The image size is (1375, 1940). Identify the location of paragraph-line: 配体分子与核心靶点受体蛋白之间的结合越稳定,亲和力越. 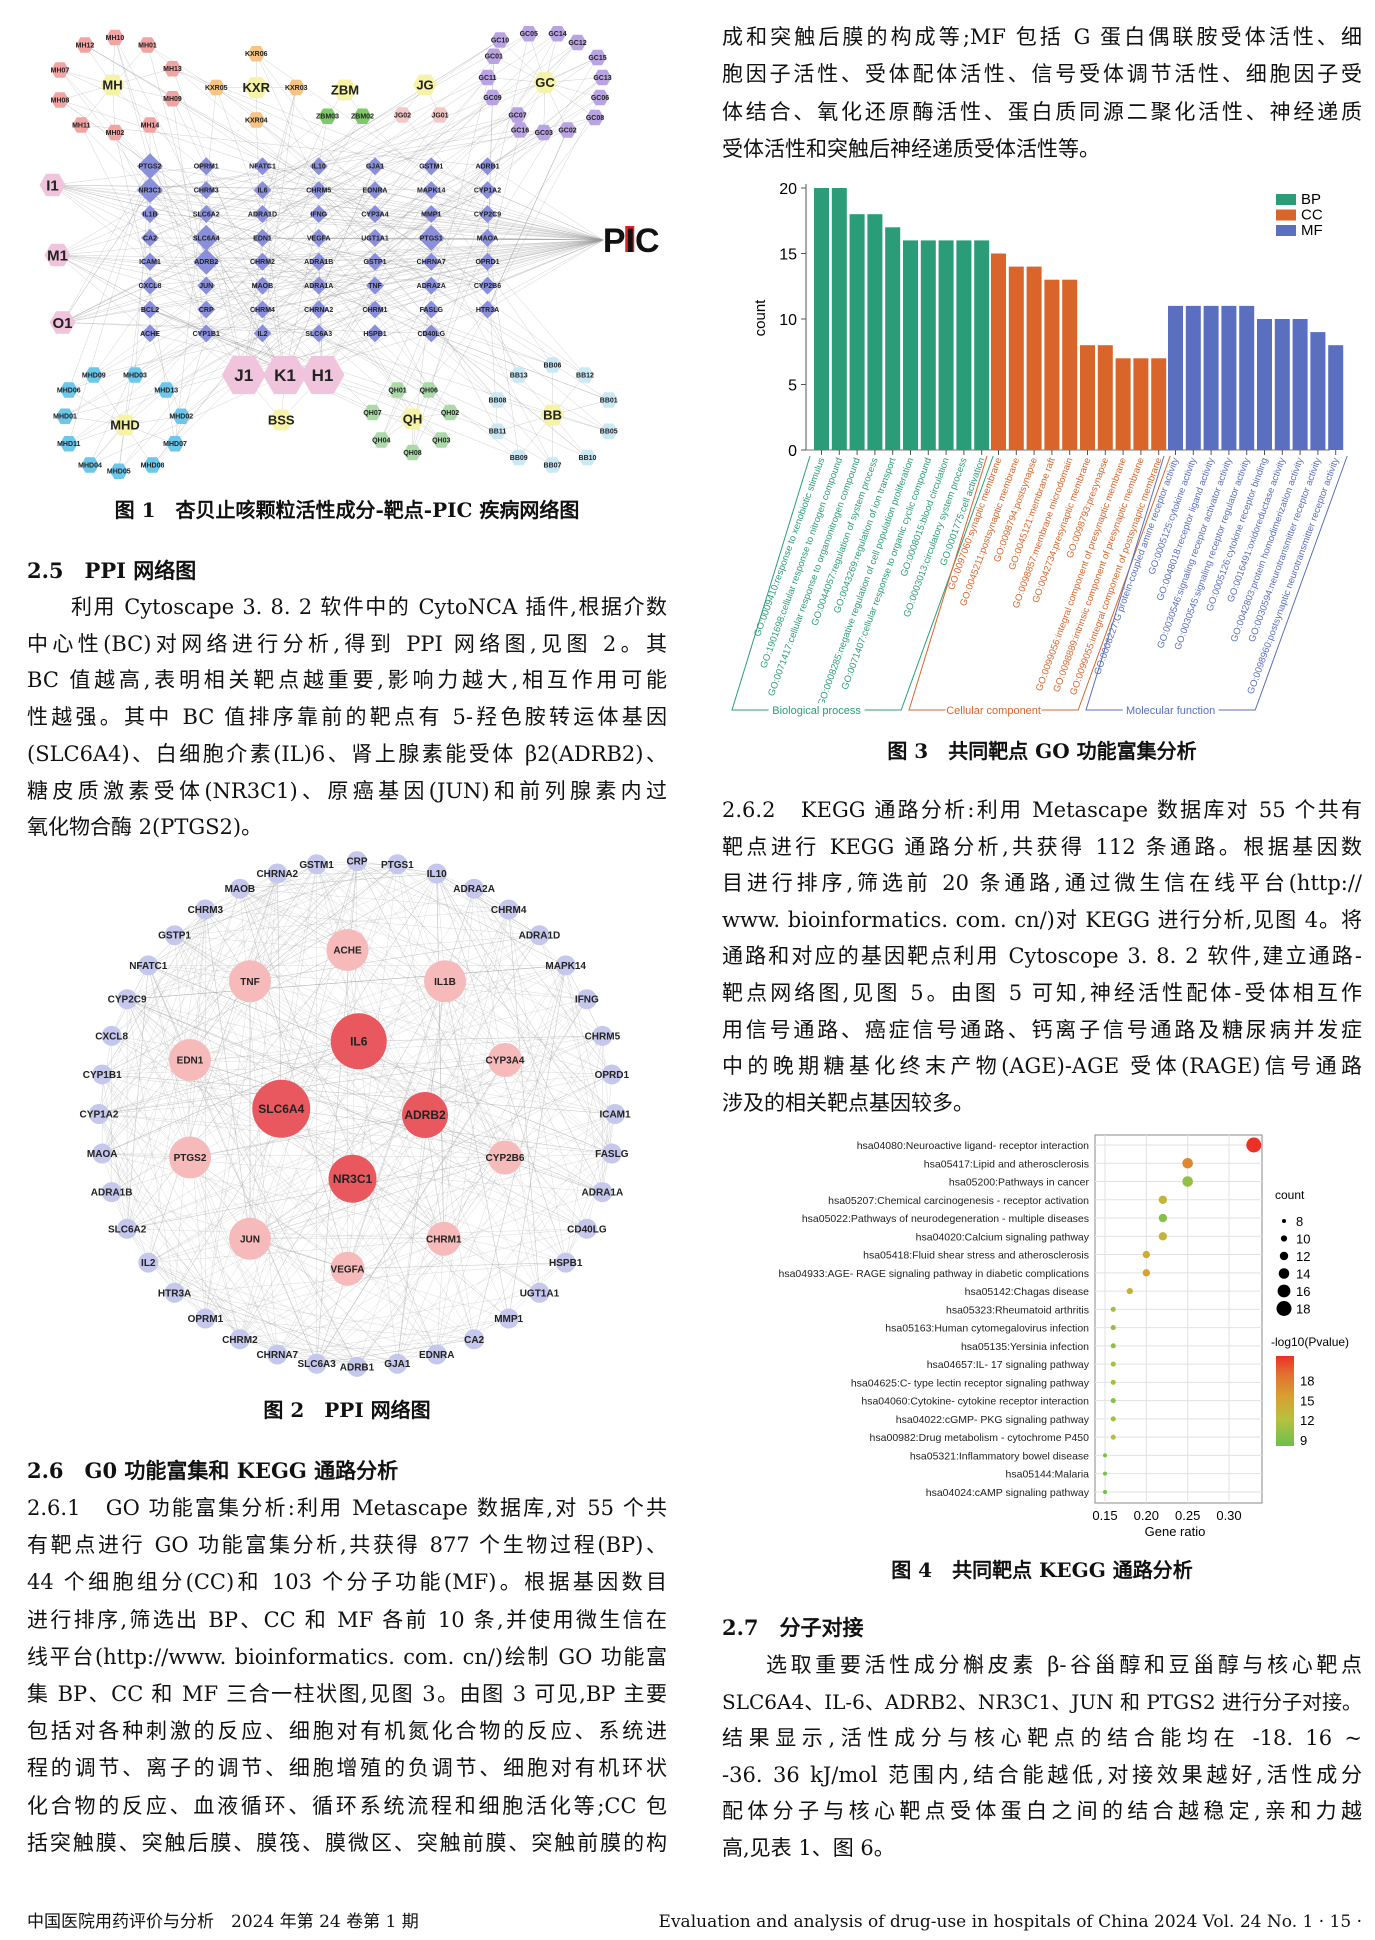
(1042, 1811).